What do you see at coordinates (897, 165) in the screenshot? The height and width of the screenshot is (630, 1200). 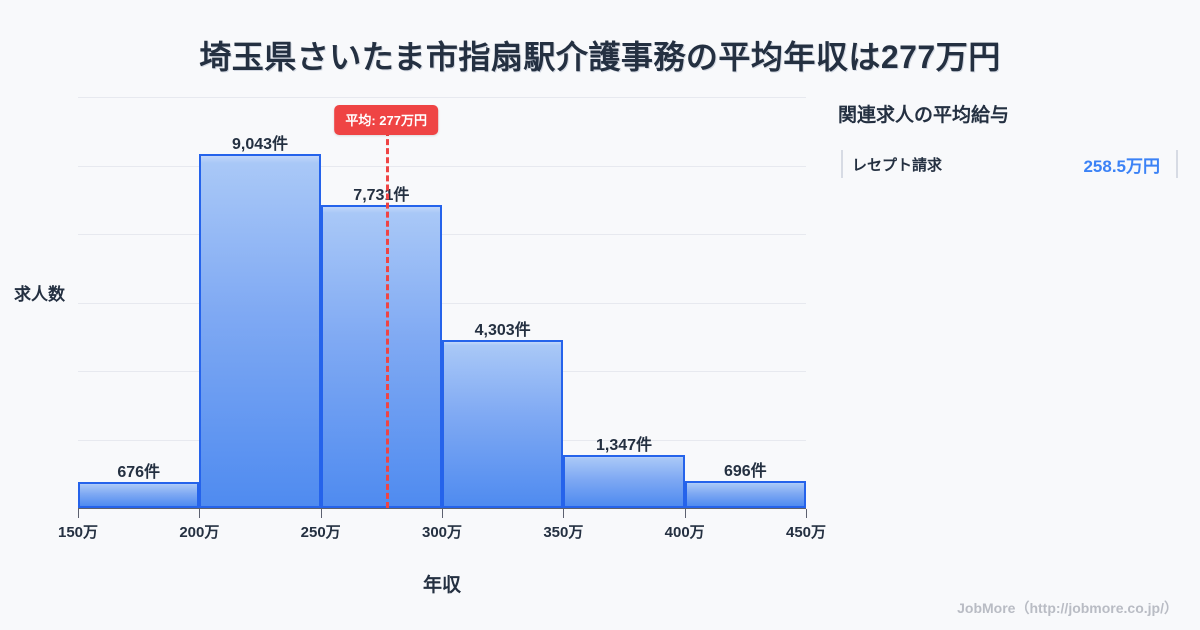 I see `related-salary-name: レセプト請求` at bounding box center [897, 165].